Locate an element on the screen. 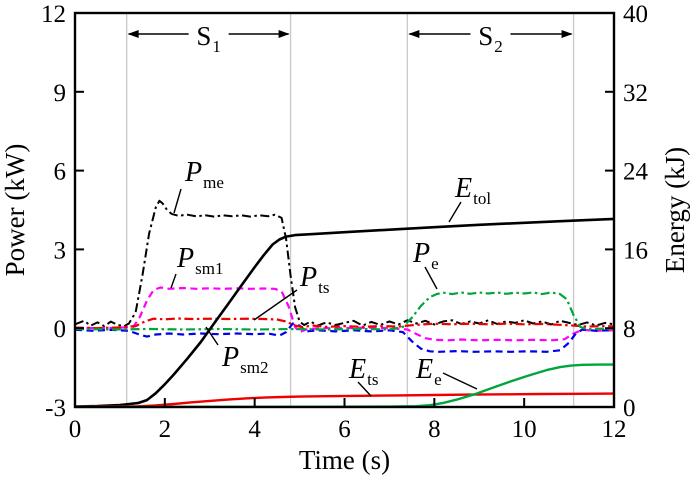 The height and width of the screenshot is (480, 700). x-tick-label: 0 is located at coordinates (75, 429).